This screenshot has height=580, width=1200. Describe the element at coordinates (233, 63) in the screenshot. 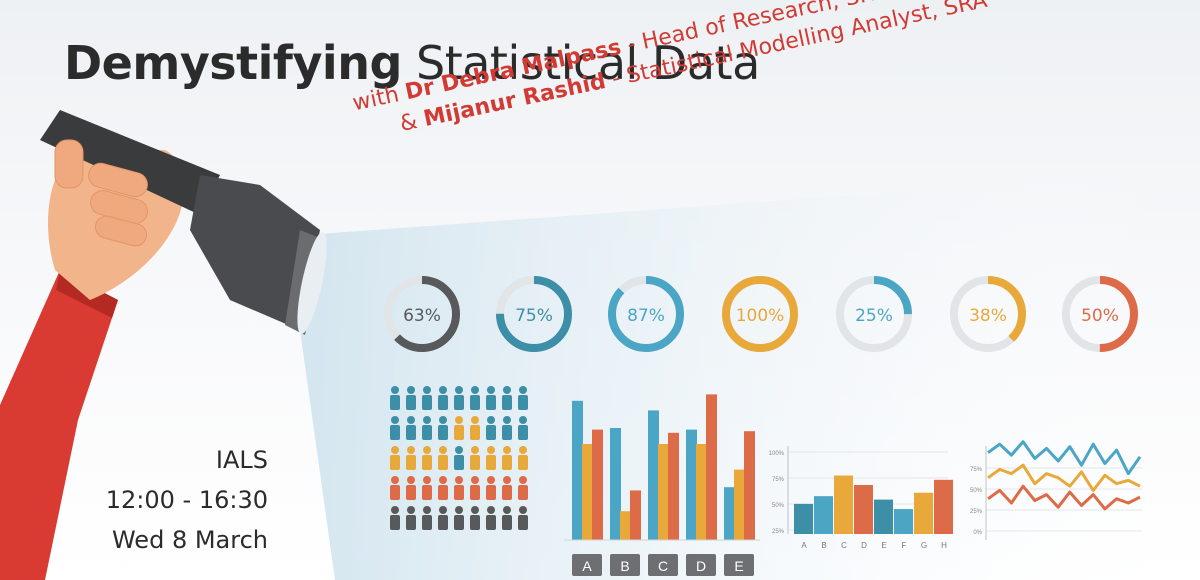

I see `title-bold: Demystifying` at that location.